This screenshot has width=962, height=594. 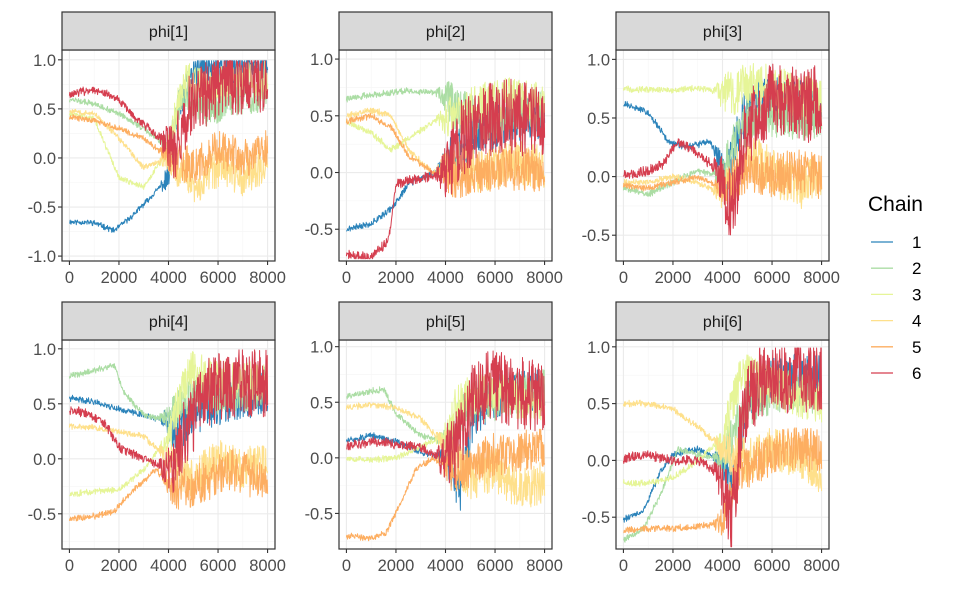 I want to click on legend-label-chain-3: 3, so click(x=916, y=294).